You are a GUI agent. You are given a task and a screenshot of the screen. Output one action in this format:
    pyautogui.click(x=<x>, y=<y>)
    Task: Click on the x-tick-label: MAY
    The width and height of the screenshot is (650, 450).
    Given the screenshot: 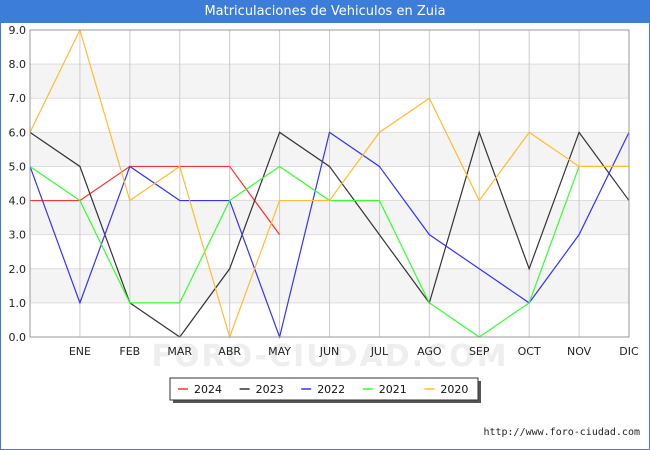 What is the action you would take?
    pyautogui.click(x=279, y=351)
    